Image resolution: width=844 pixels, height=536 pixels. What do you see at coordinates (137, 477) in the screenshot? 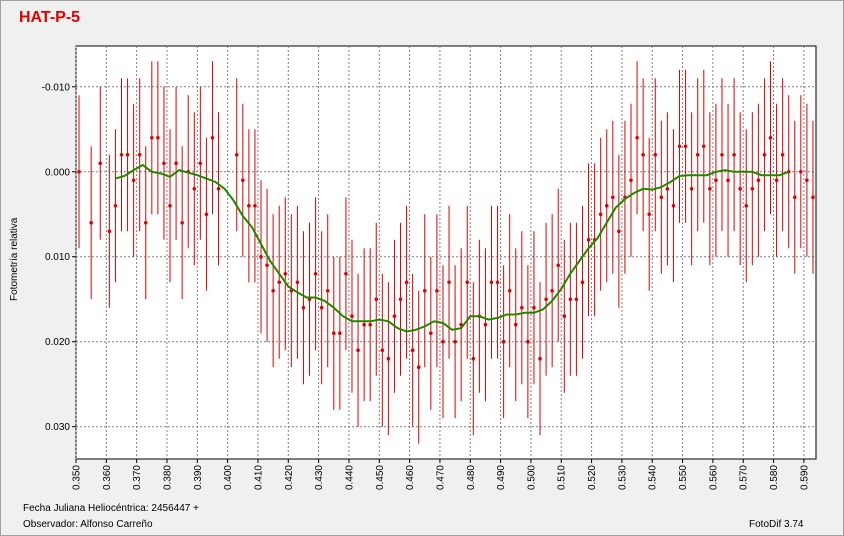
I see `x-tick-label: 0.370` at bounding box center [137, 477].